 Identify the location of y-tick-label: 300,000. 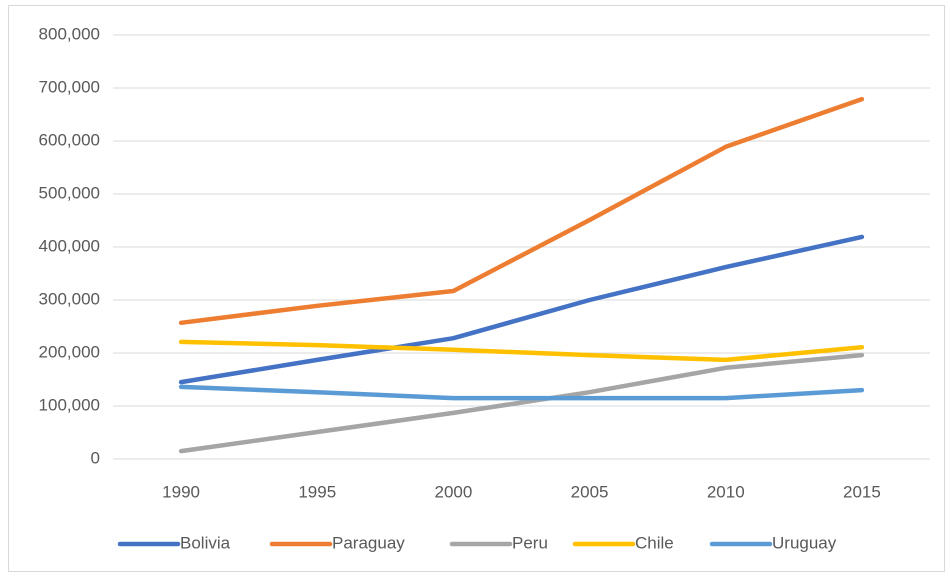
(69, 298).